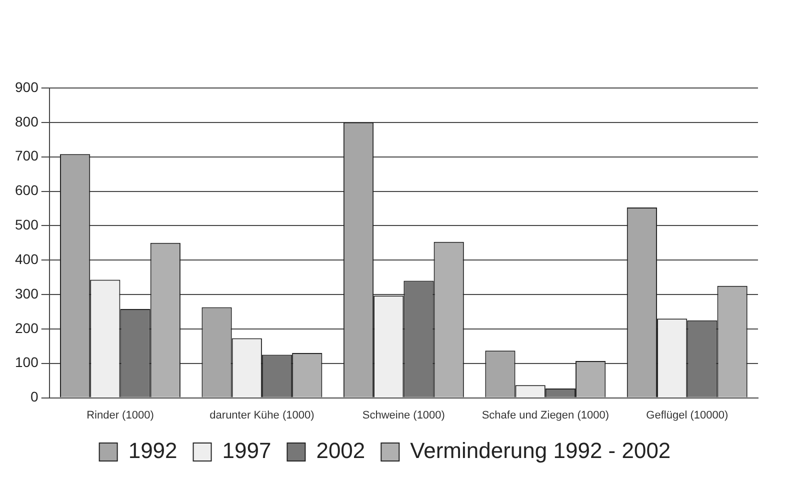 The width and height of the screenshot is (789, 483). Describe the element at coordinates (687, 415) in the screenshot. I see `x-tick-label: Geflügel (10000)` at that location.